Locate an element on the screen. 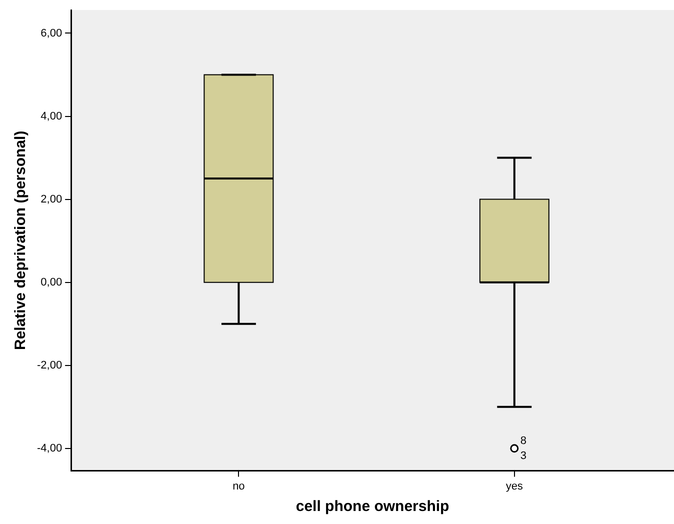  y-tick-label: -4,00 is located at coordinates (49, 448).